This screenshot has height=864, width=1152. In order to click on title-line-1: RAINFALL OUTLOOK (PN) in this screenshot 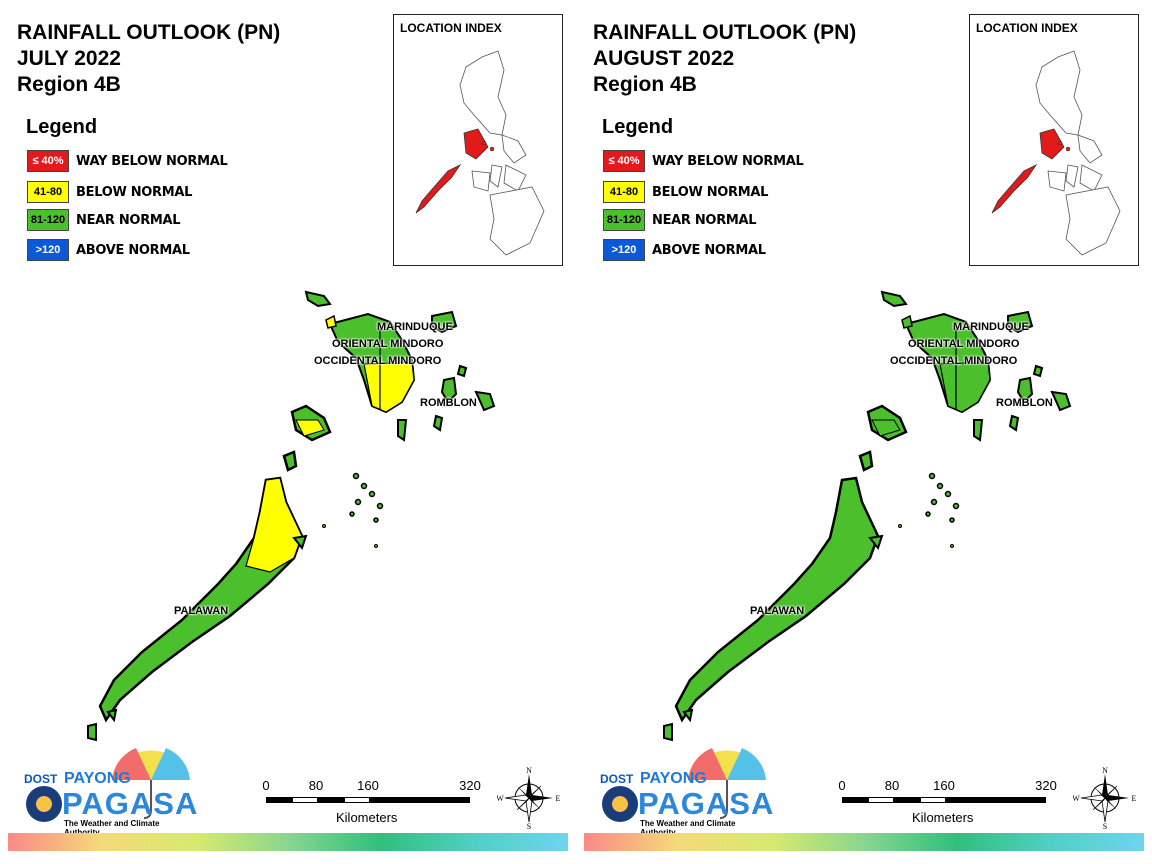, I will do `click(725, 32)`.